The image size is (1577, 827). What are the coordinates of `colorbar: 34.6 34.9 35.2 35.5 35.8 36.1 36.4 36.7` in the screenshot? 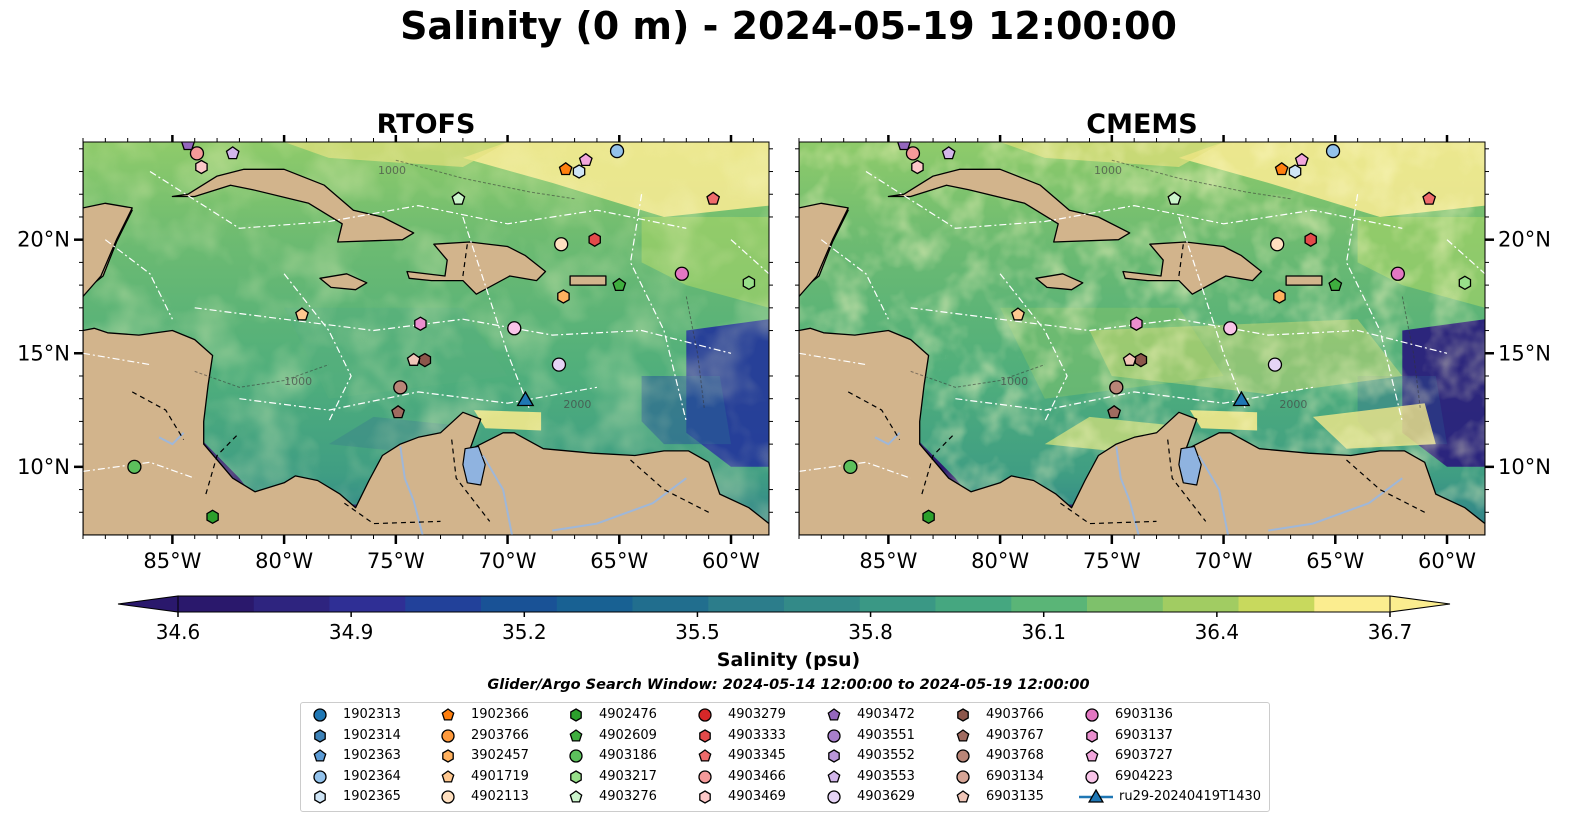 It's located at (784, 619).